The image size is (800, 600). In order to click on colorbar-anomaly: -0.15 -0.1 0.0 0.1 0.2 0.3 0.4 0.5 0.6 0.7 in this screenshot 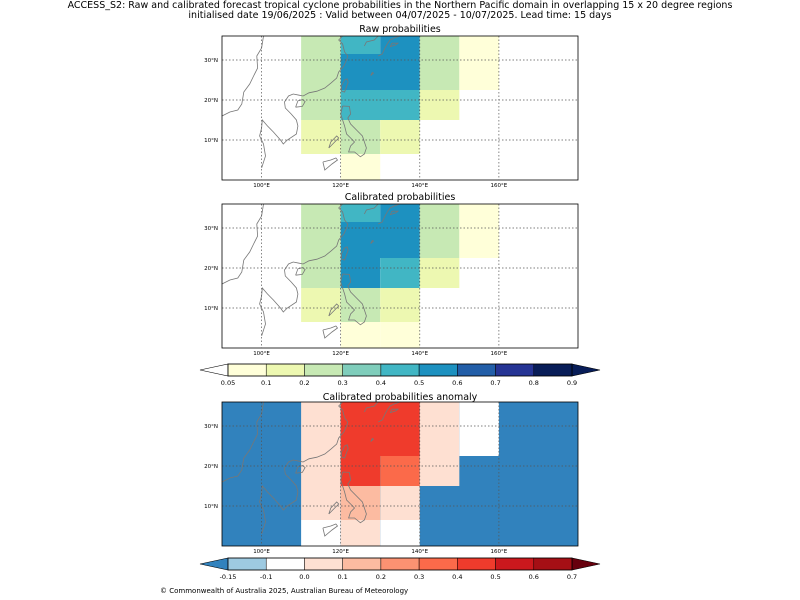, I will do `click(400, 569)`.